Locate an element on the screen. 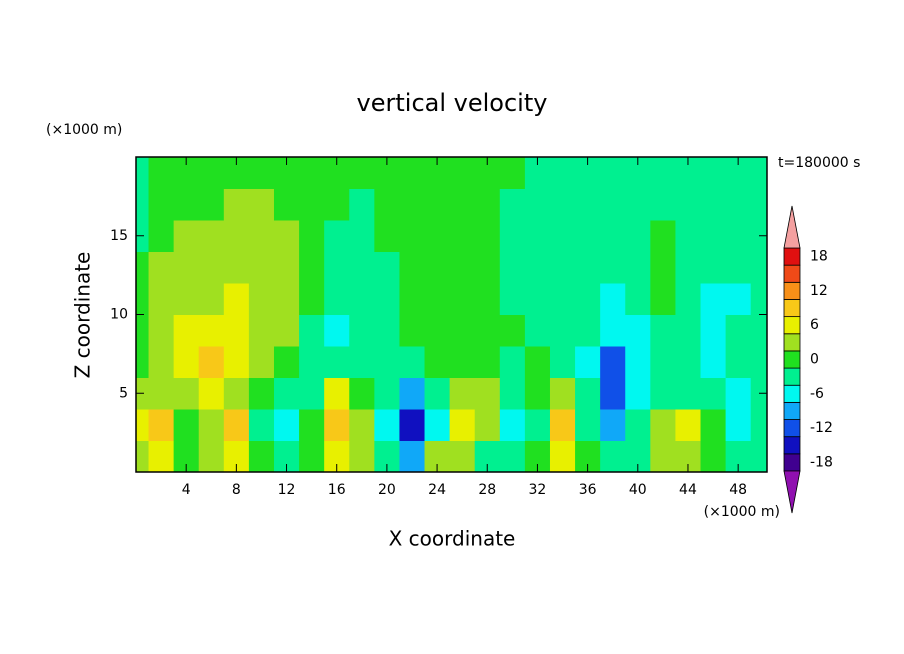 This screenshot has height=654, width=904. x-tick-label: 40 is located at coordinates (638, 490).